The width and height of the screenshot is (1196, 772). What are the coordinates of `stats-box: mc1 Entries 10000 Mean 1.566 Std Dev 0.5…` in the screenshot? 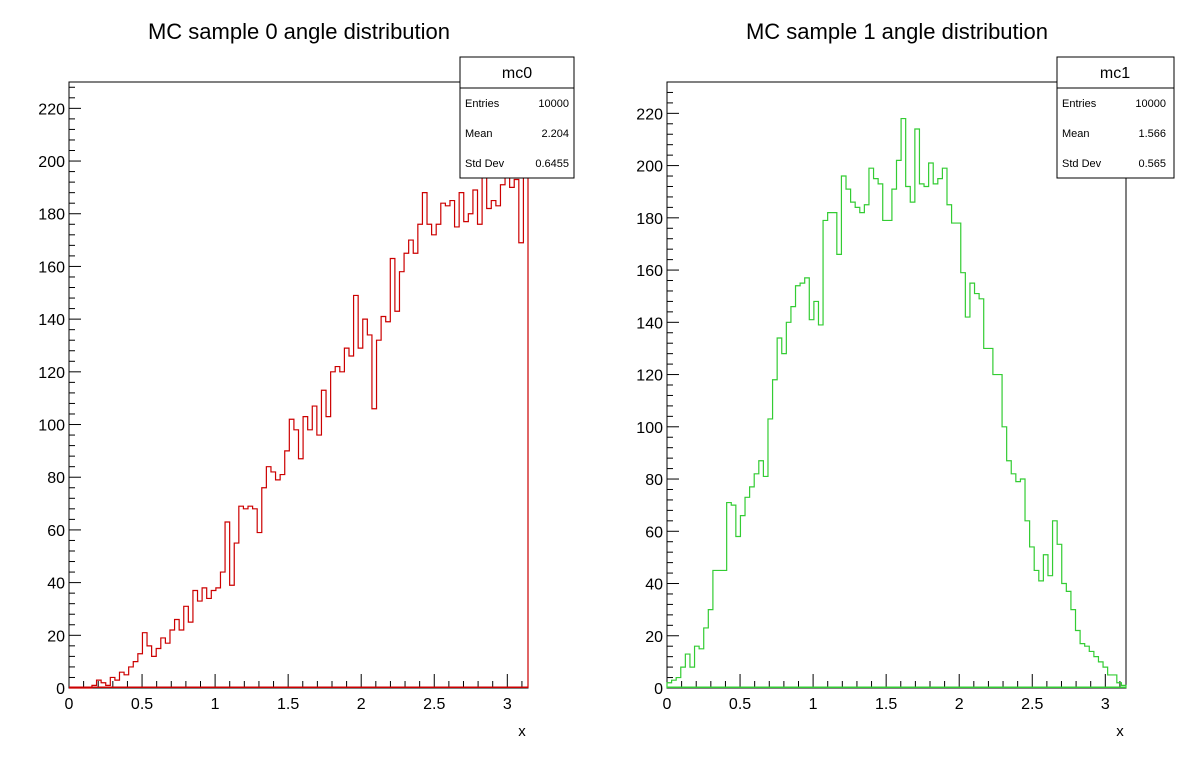 It's located at (1115, 117).